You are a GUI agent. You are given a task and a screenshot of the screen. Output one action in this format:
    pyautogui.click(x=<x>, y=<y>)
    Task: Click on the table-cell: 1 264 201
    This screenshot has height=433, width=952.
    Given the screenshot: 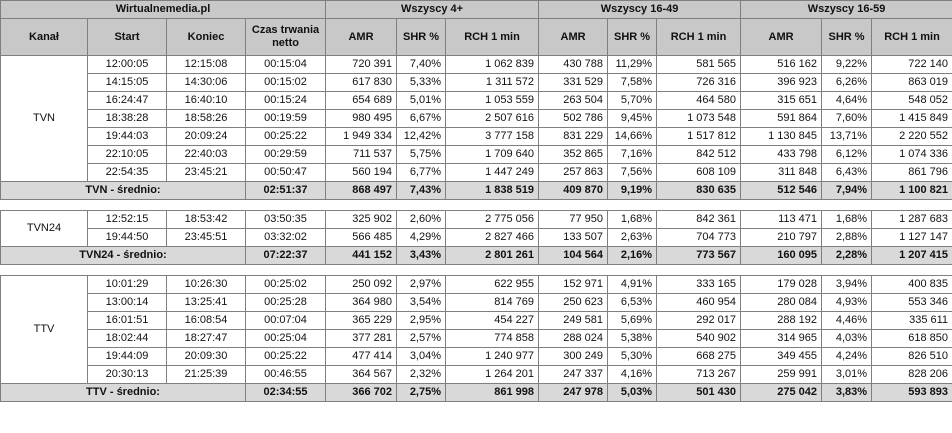 What is the action you would take?
    pyautogui.click(x=492, y=374)
    